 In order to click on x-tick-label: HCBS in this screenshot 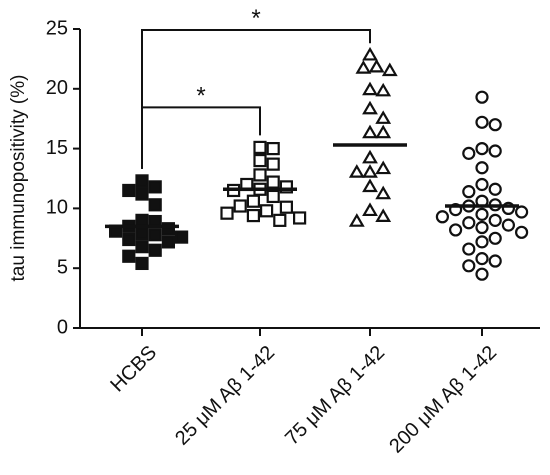, I will do `click(133, 369)`.